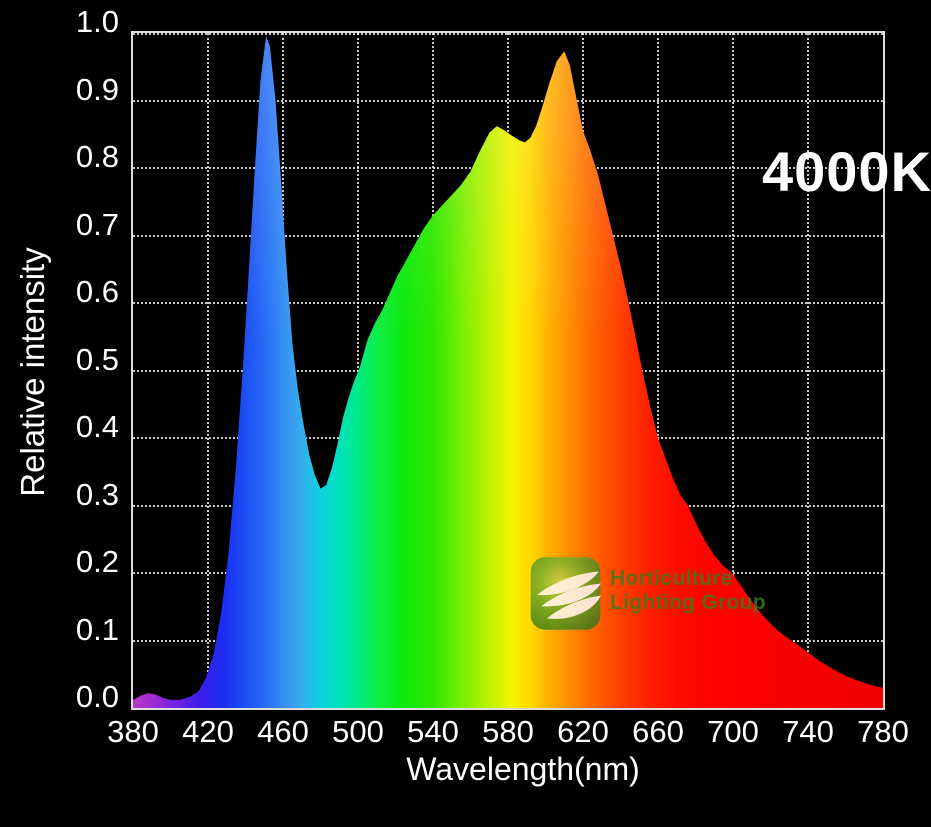 The height and width of the screenshot is (827, 931). Describe the element at coordinates (97, 224) in the screenshot. I see `y-tick-label: 0.7` at that location.